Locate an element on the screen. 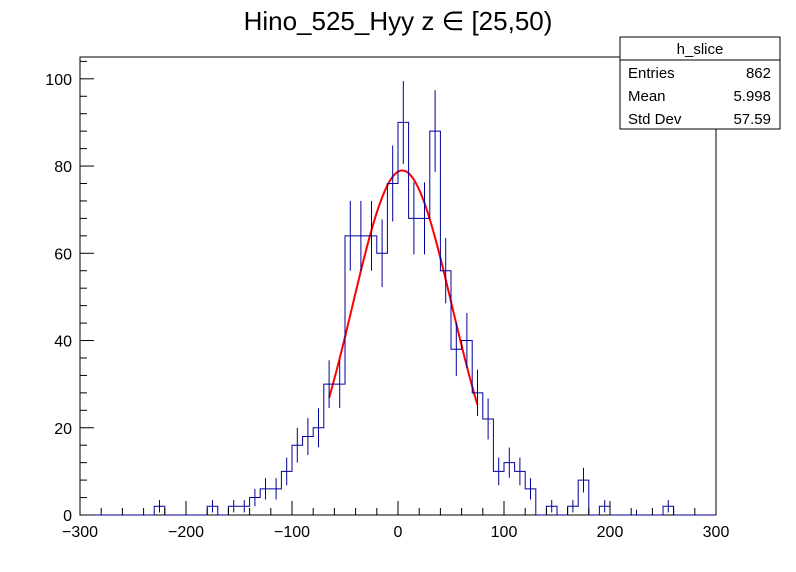  y-tick-label: 60 is located at coordinates (63, 254).